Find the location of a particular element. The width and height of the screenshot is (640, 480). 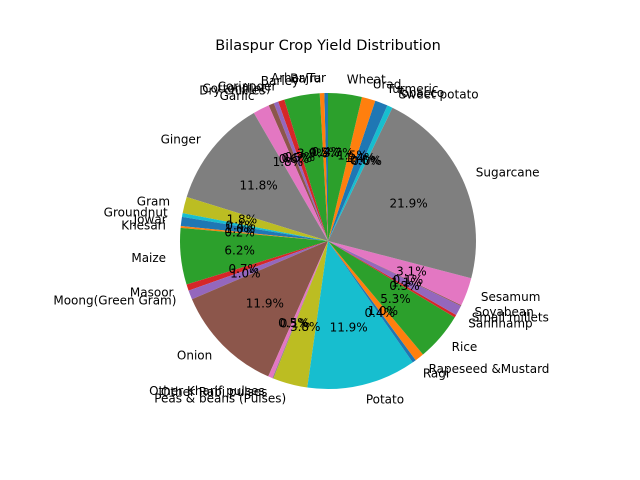

percent-label-potato: 11.9% is located at coordinates (349, 327).